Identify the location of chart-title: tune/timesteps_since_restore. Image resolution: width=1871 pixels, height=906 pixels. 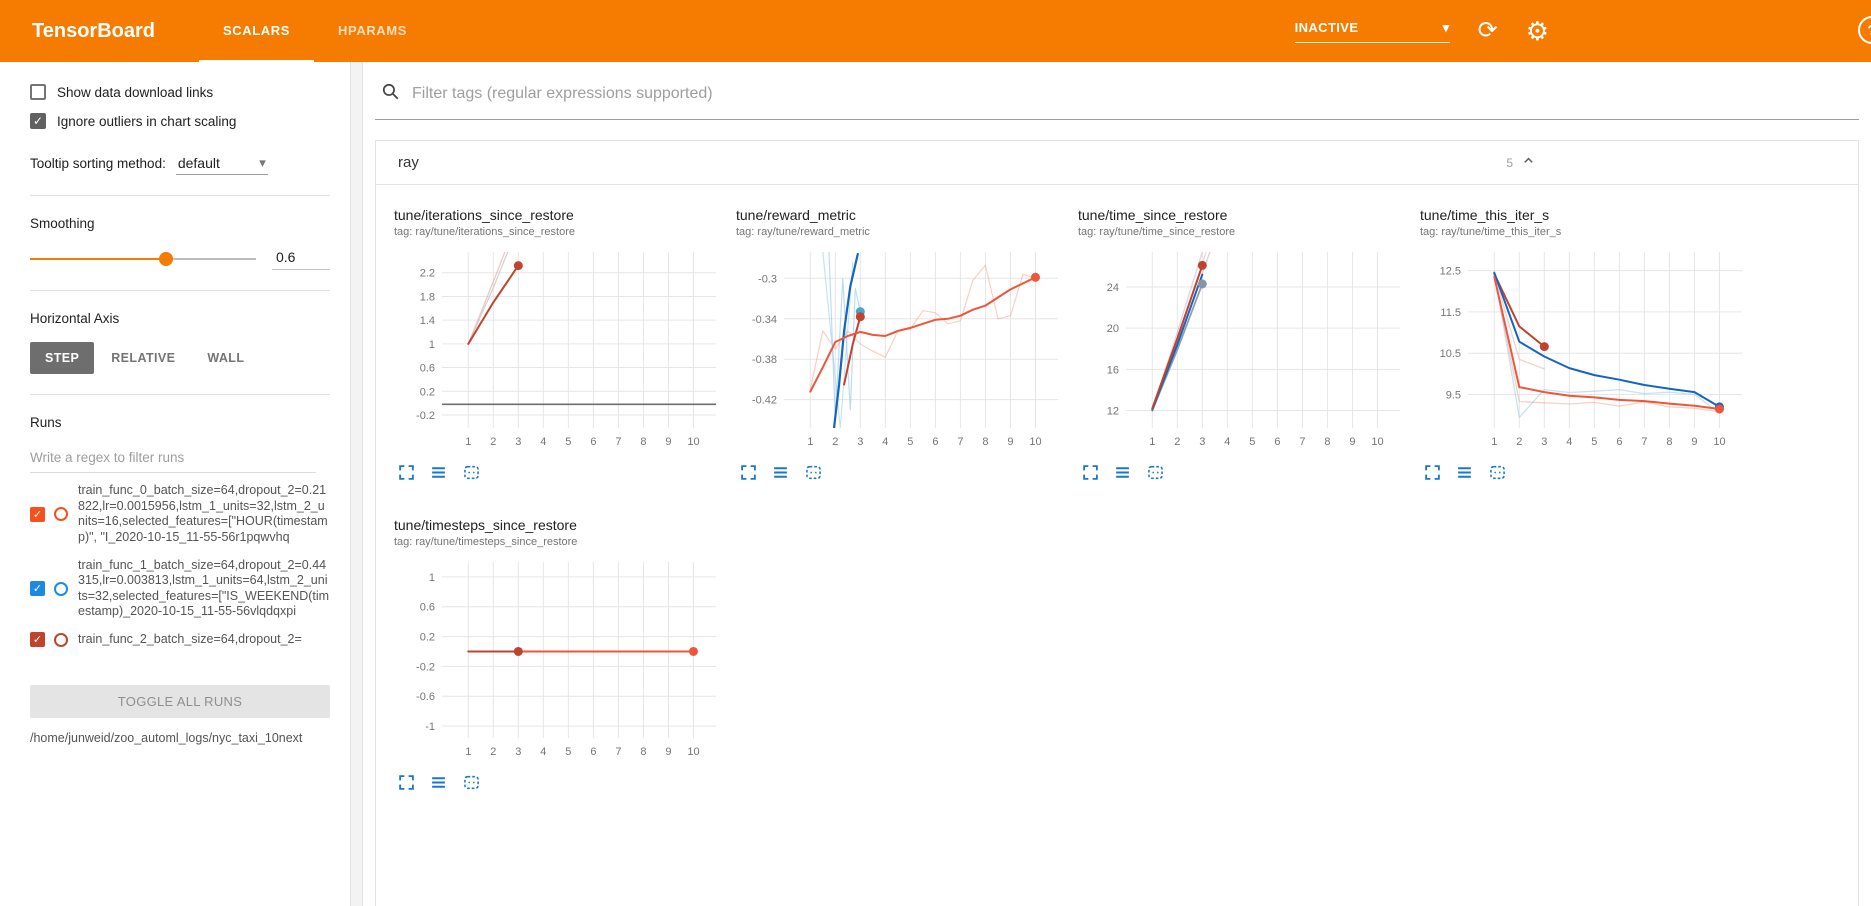
(485, 525).